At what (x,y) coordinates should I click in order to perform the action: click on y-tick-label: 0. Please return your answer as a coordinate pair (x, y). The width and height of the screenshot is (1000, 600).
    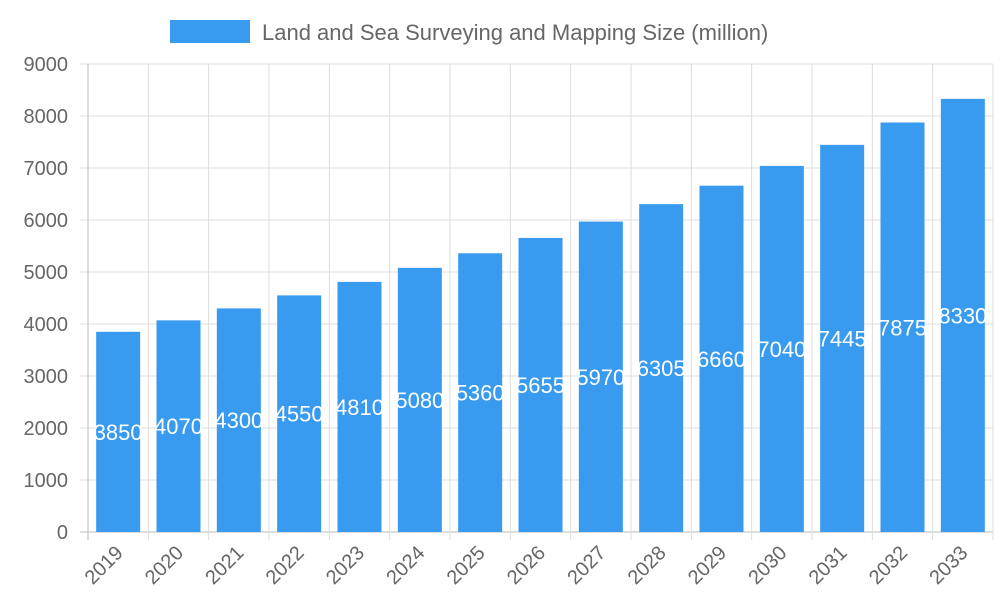
    Looking at the image, I should click on (62, 533).